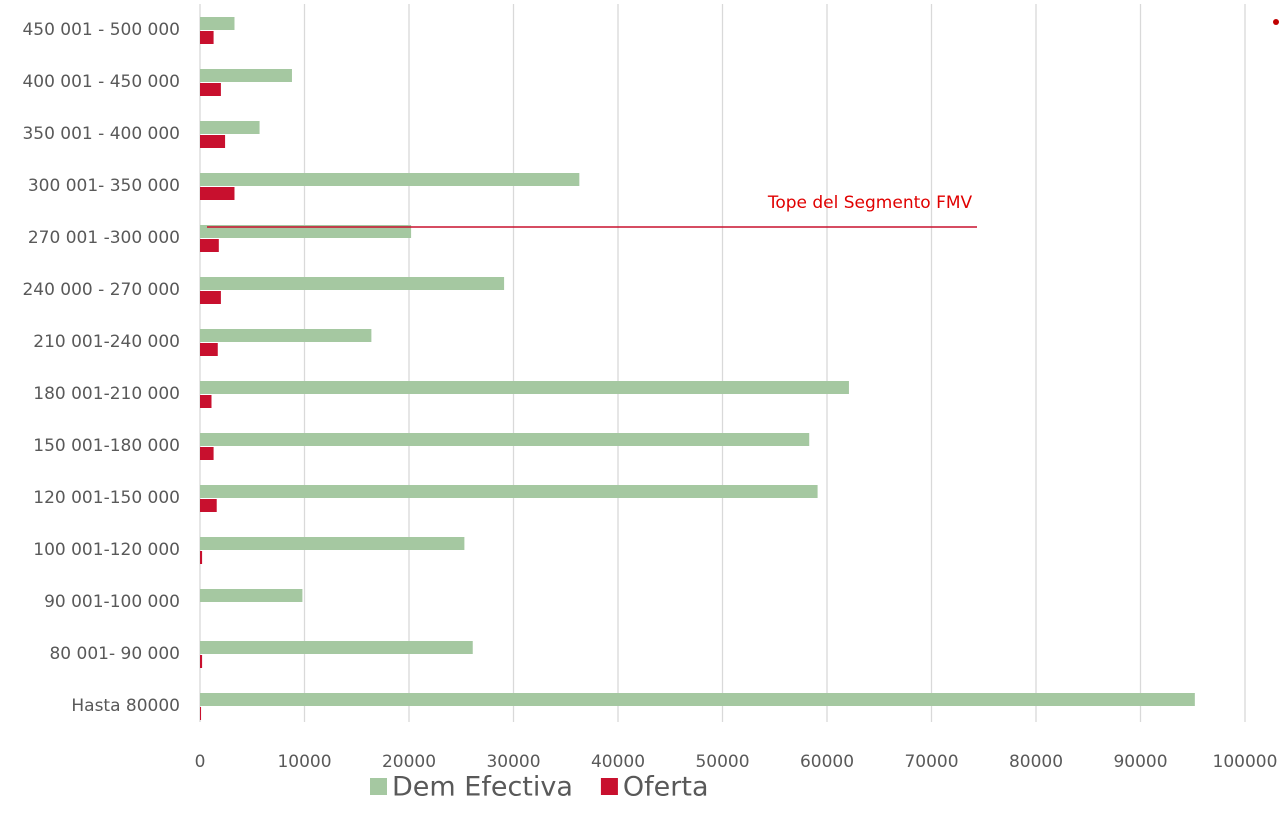 This screenshot has height=828, width=1282. Describe the element at coordinates (409, 762) in the screenshot. I see `x-tick-label: 20000` at that location.